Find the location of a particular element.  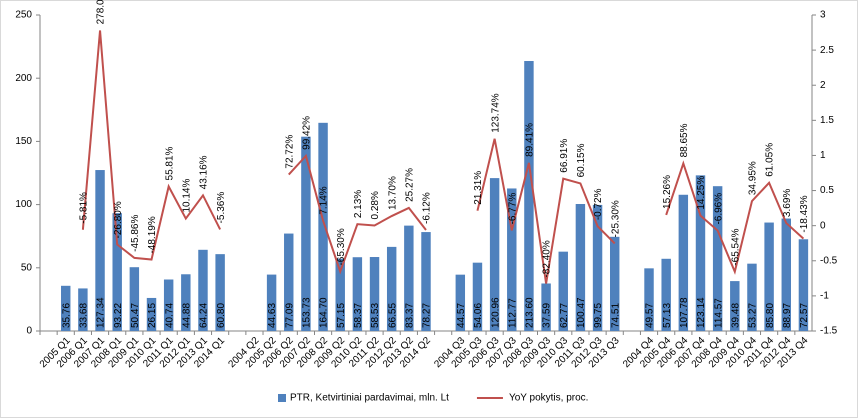

bar-value-label: 26.15 is located at coordinates (152, 315).